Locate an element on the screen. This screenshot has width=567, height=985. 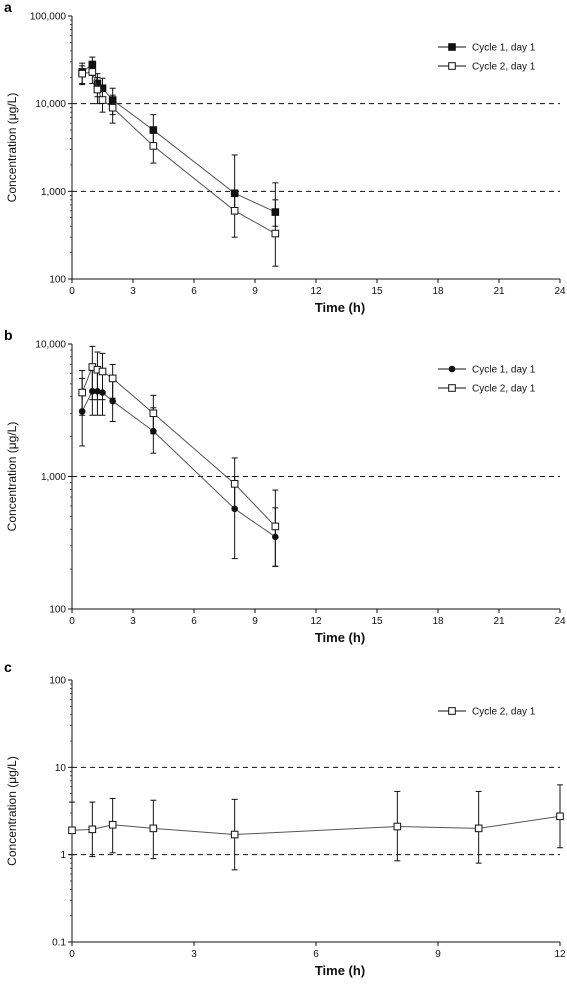
y-tick-label: 10 is located at coordinates (61, 768).